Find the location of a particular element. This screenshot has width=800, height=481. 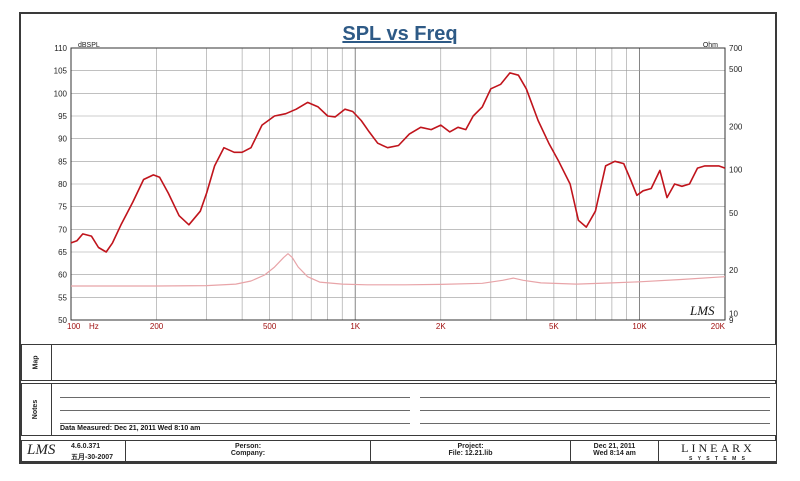

version-text: 4.6.0.371 is located at coordinates (86, 446).